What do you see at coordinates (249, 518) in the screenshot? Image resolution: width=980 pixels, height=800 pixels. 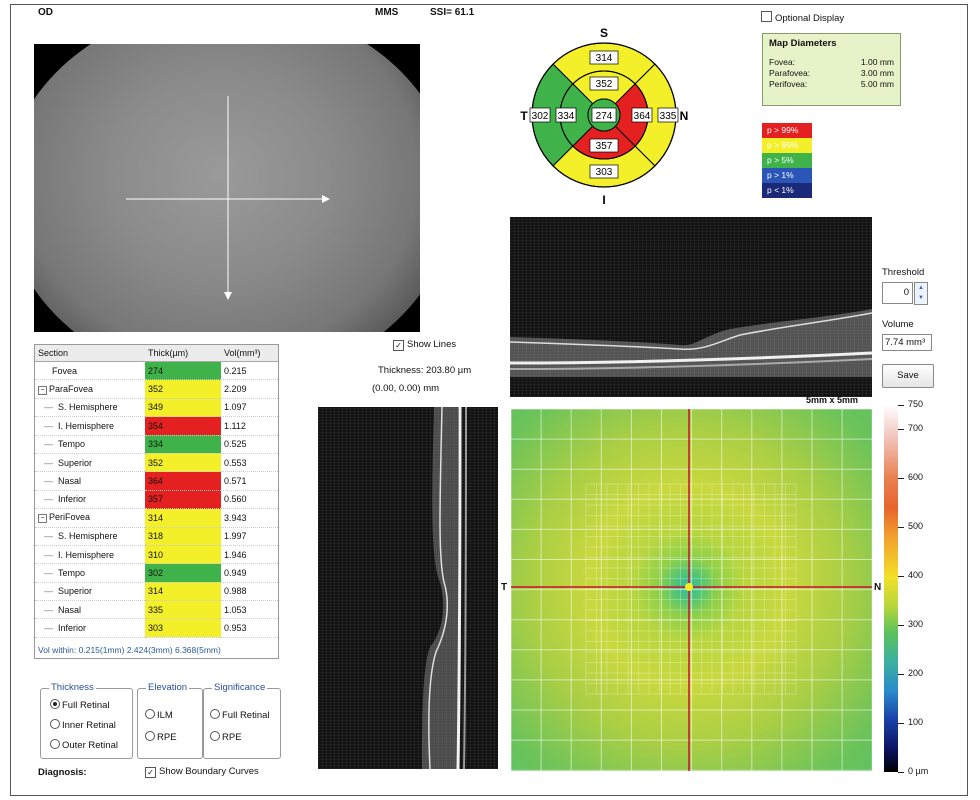 I see `vol-cell: 3.943` at bounding box center [249, 518].